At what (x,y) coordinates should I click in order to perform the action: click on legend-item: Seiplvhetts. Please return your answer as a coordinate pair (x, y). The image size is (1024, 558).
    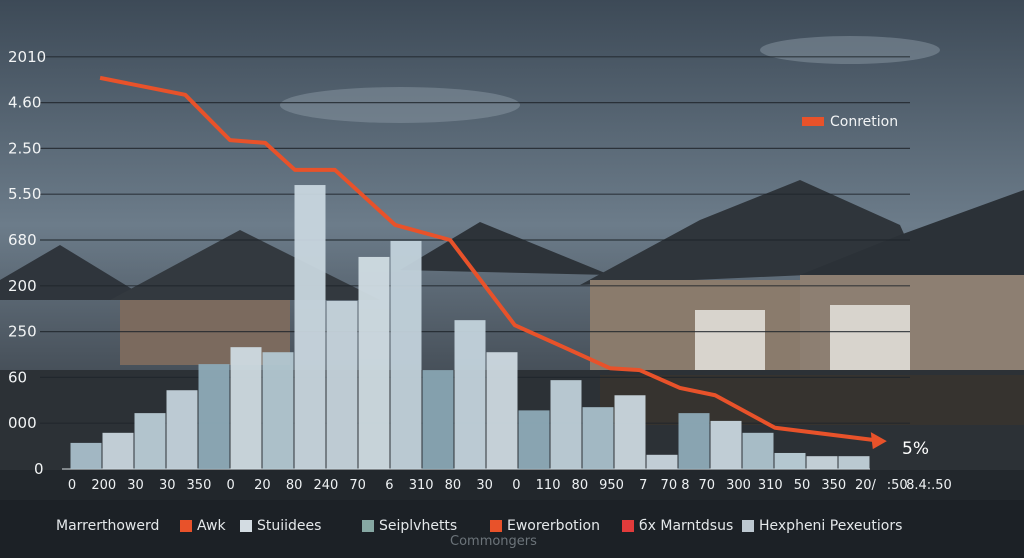
    Looking at the image, I should click on (409, 526).